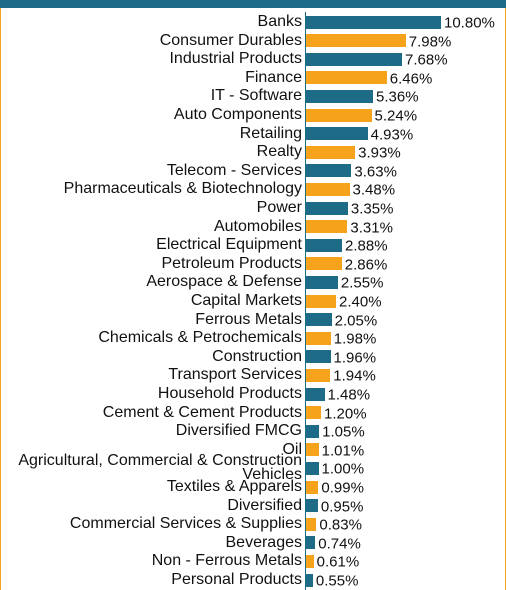  Describe the element at coordinates (379, 153) in the screenshot. I see `value-label: 3.93%` at that location.